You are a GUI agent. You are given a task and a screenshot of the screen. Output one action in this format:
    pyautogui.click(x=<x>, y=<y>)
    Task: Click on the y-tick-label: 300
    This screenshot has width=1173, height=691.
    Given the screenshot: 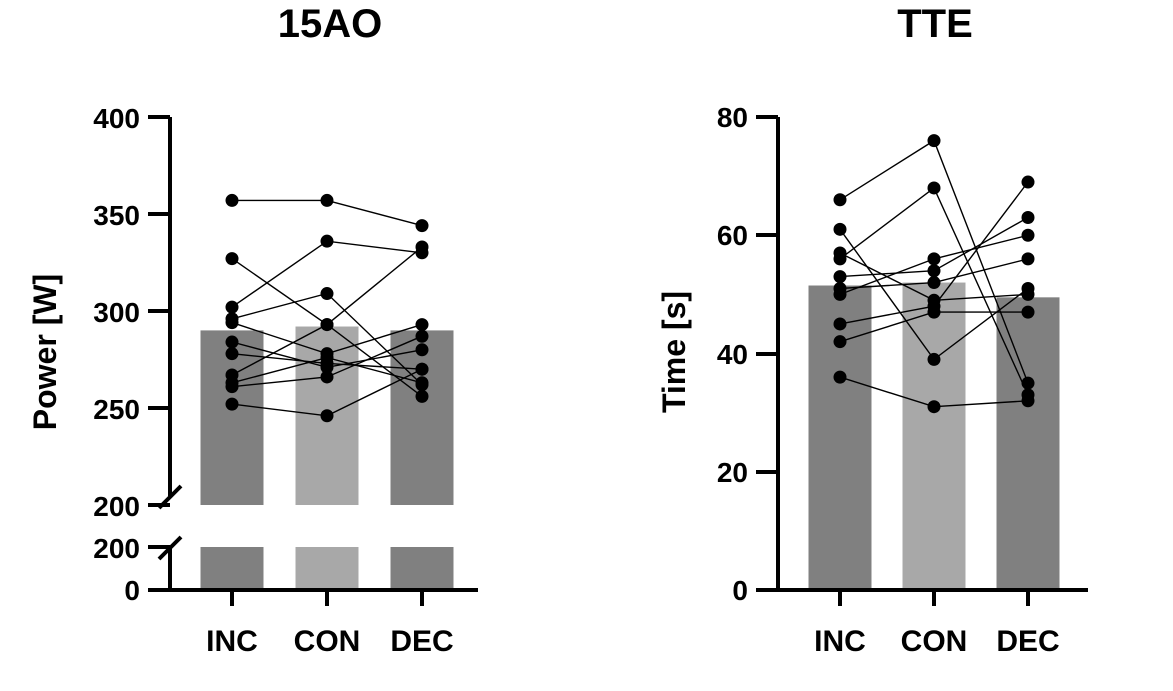 What is the action you would take?
    pyautogui.click(x=116, y=312)
    